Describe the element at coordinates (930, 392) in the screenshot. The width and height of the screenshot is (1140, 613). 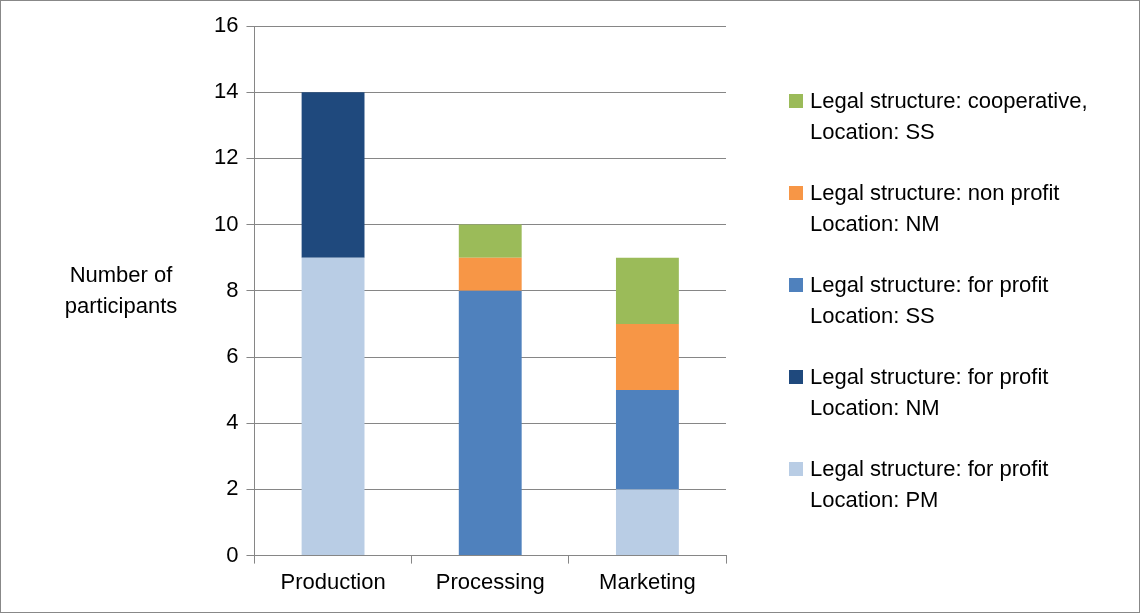
I see `legend-label: Legal structure: for profit Location: NM` at that location.